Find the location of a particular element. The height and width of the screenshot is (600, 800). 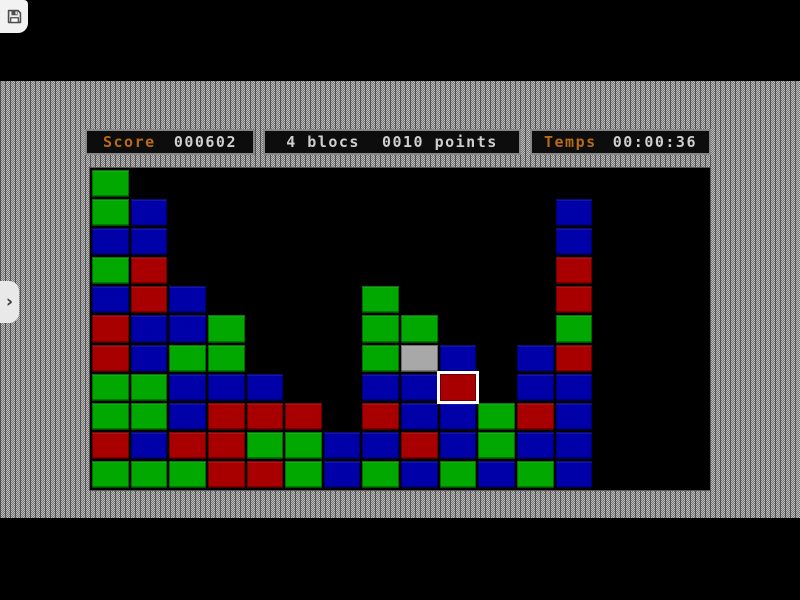

save-button is located at coordinates (14, 16).